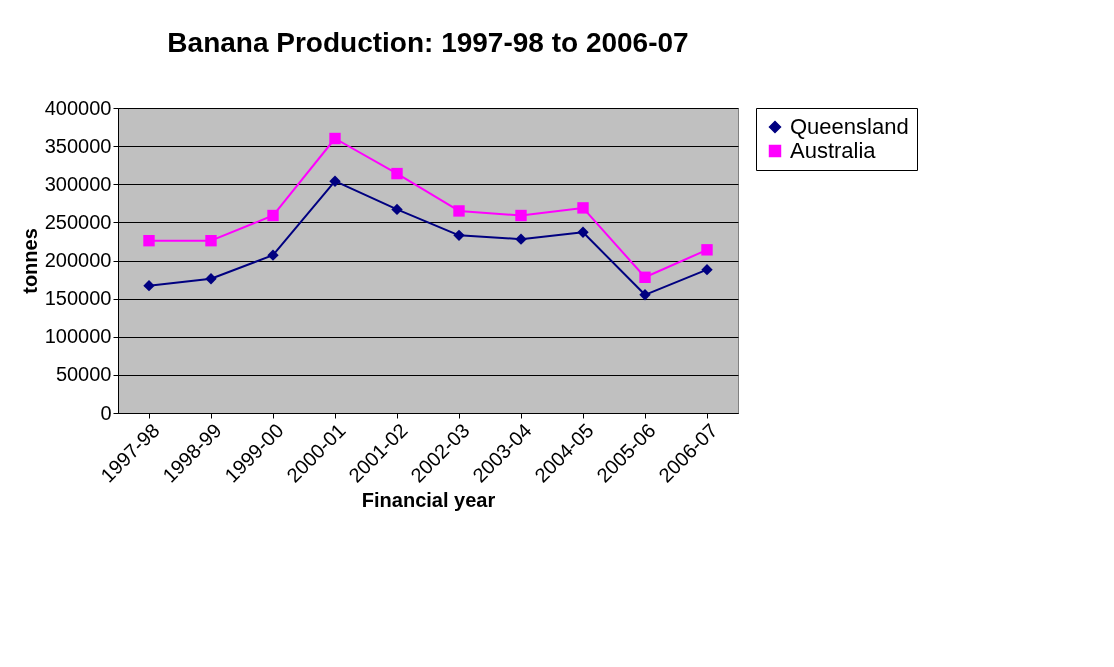 This screenshot has width=1114, height=667. What do you see at coordinates (78, 183) in the screenshot?
I see `y-tick-label: 300000` at bounding box center [78, 183].